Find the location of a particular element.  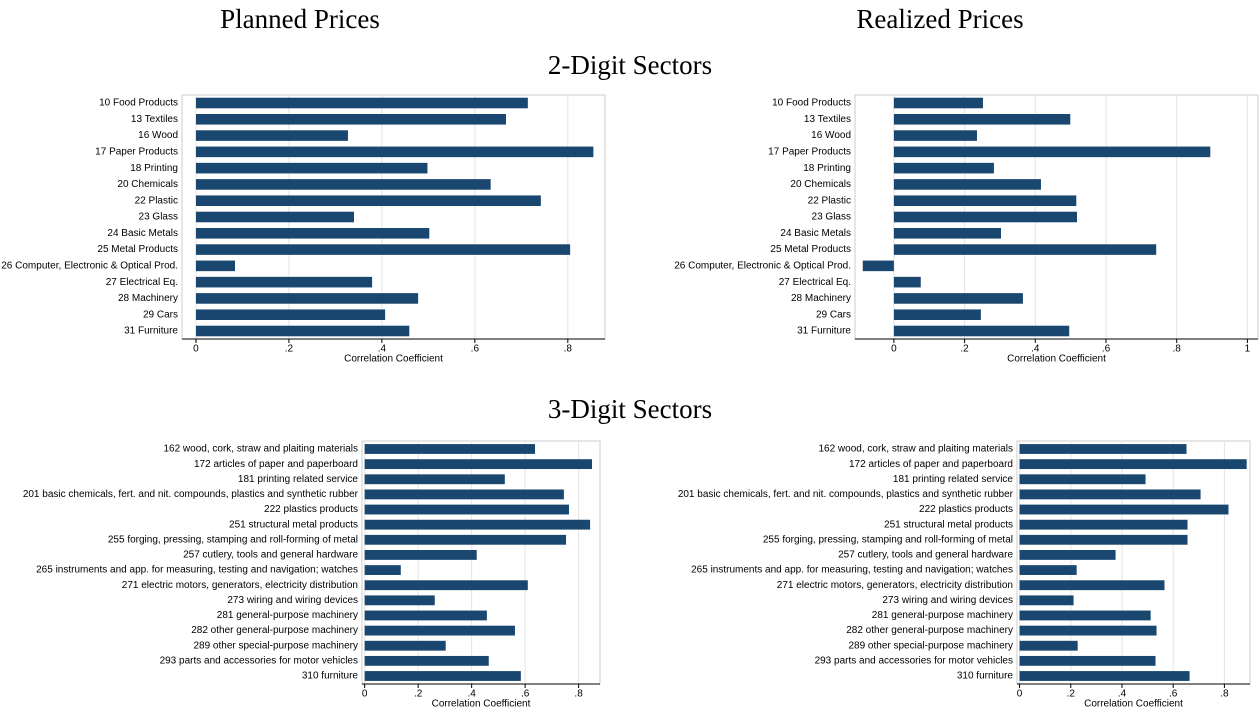

y-tick-label: 31 Furniture is located at coordinates (824, 331).